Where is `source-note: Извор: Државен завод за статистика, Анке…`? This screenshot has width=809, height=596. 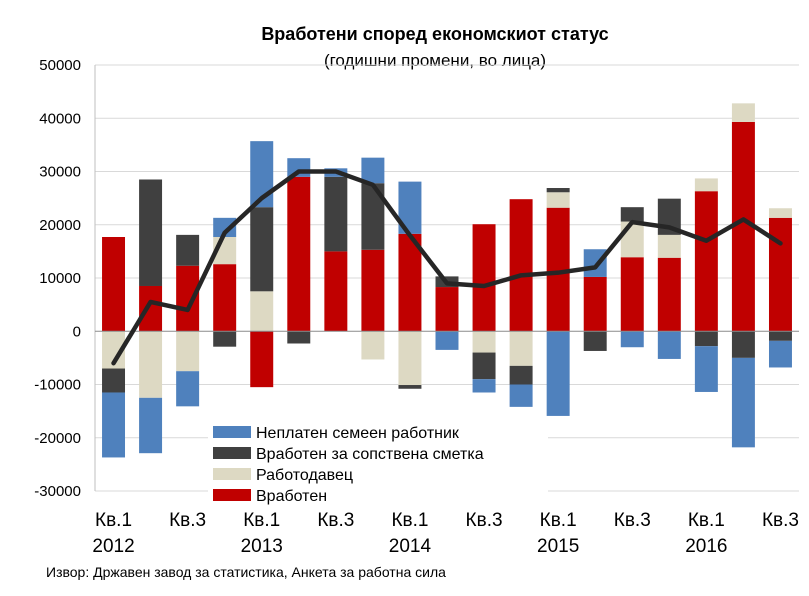
source-note: Извор: Државен завод за статистика, Анке… is located at coordinates (246, 572).